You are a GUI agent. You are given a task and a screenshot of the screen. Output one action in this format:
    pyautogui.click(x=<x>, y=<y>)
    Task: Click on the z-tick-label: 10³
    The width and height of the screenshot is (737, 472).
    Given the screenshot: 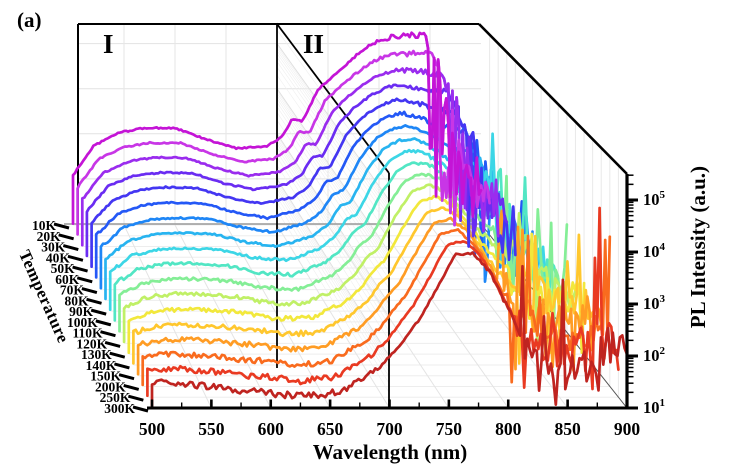 What is the action you would take?
    pyautogui.click(x=654, y=303)
    